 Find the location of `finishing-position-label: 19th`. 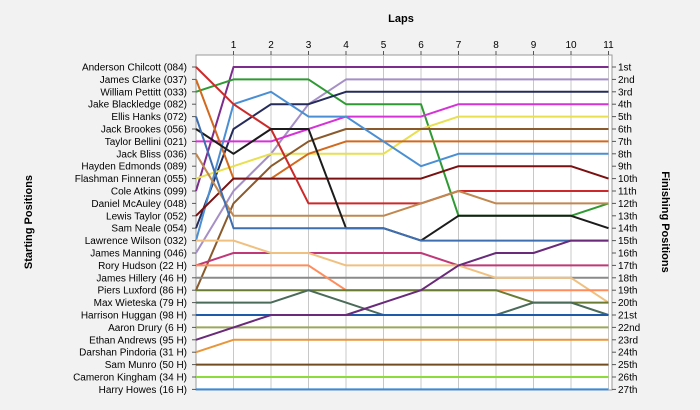

finishing-position-label: 19th is located at coordinates (627, 291).